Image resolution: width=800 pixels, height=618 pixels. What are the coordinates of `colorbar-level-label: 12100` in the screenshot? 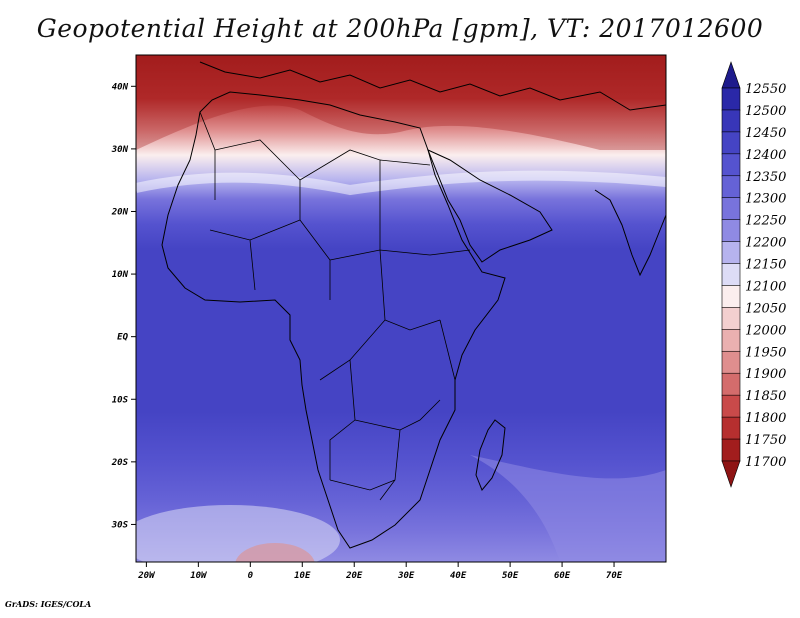 It's located at (765, 286).